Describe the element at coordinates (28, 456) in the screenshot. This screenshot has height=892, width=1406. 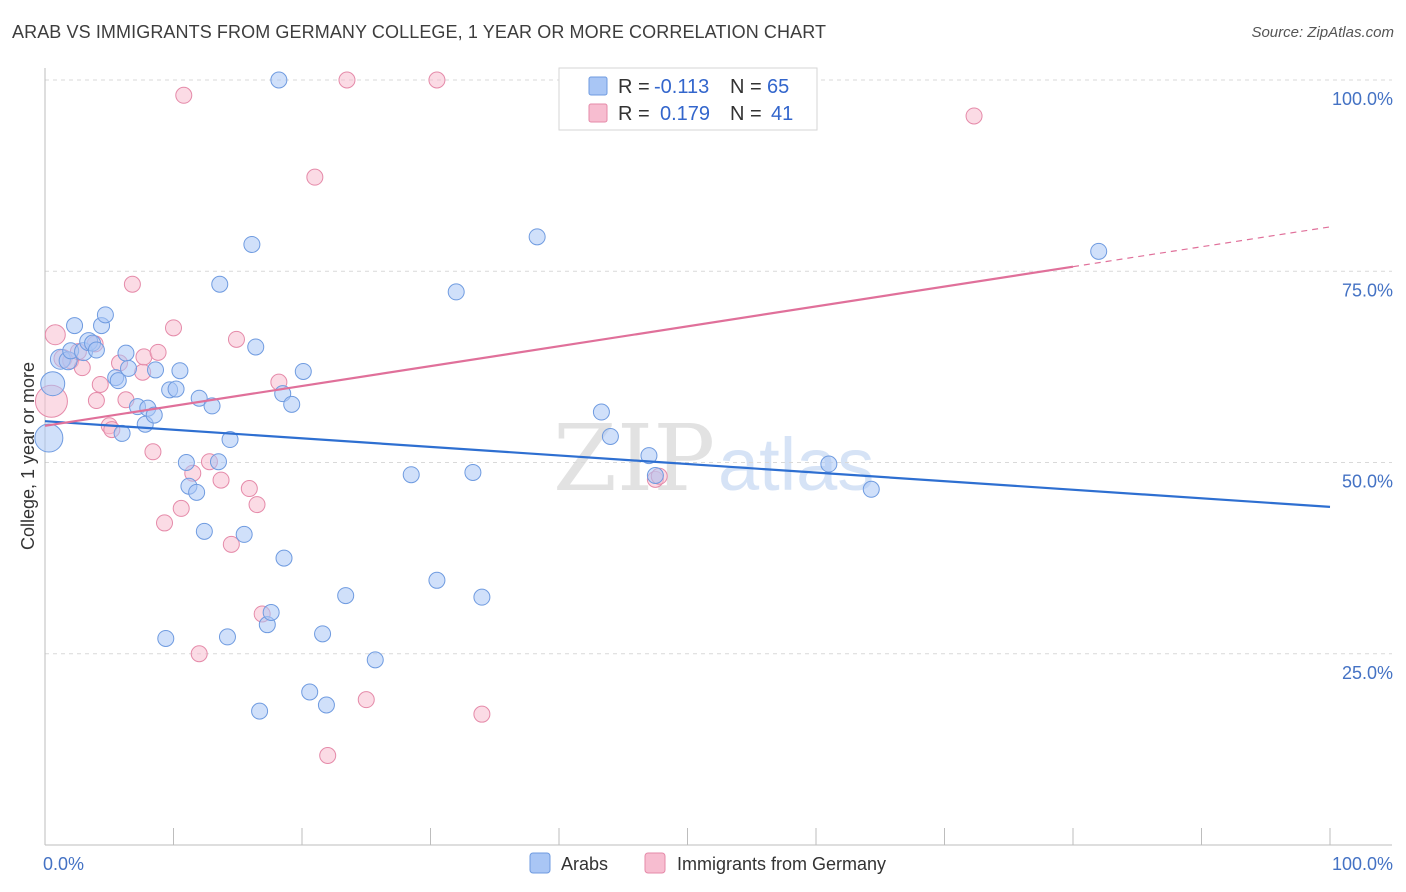
I see `y-axis-label: College, 1 year or more` at that location.